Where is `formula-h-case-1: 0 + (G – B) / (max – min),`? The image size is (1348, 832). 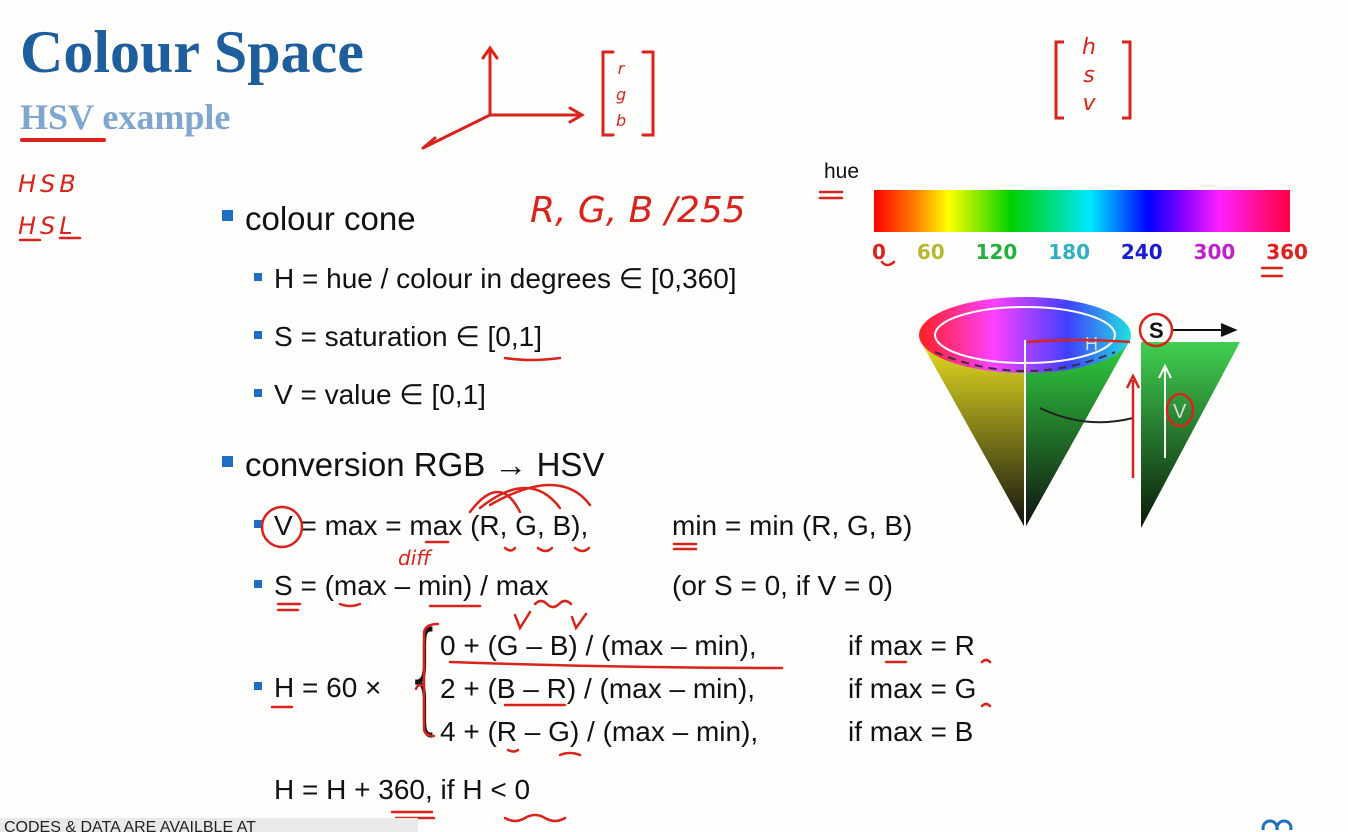 formula-h-case-1: 0 + (G – B) / (max – min), is located at coordinates (598, 645).